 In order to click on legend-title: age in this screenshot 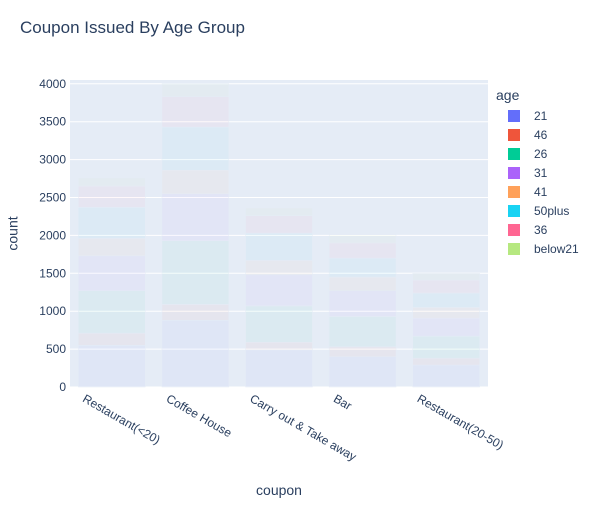, I will do `click(508, 95)`.